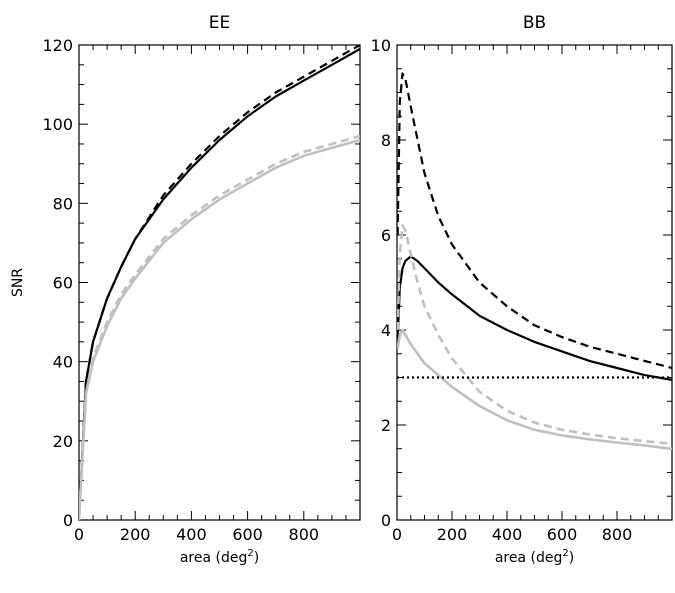 The width and height of the screenshot is (675, 593). Describe the element at coordinates (63, 441) in the screenshot. I see `y-tick-label: 20` at that location.